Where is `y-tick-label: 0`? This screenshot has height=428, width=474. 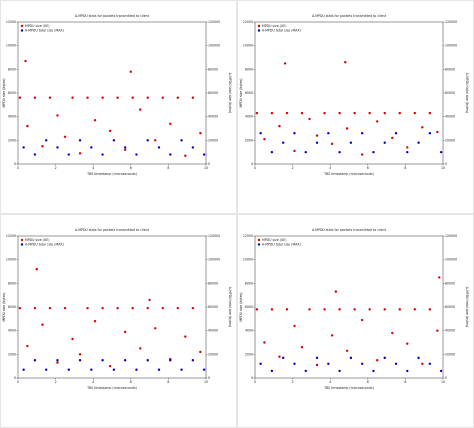 y-tick-label: 0 is located at coordinates (252, 164).